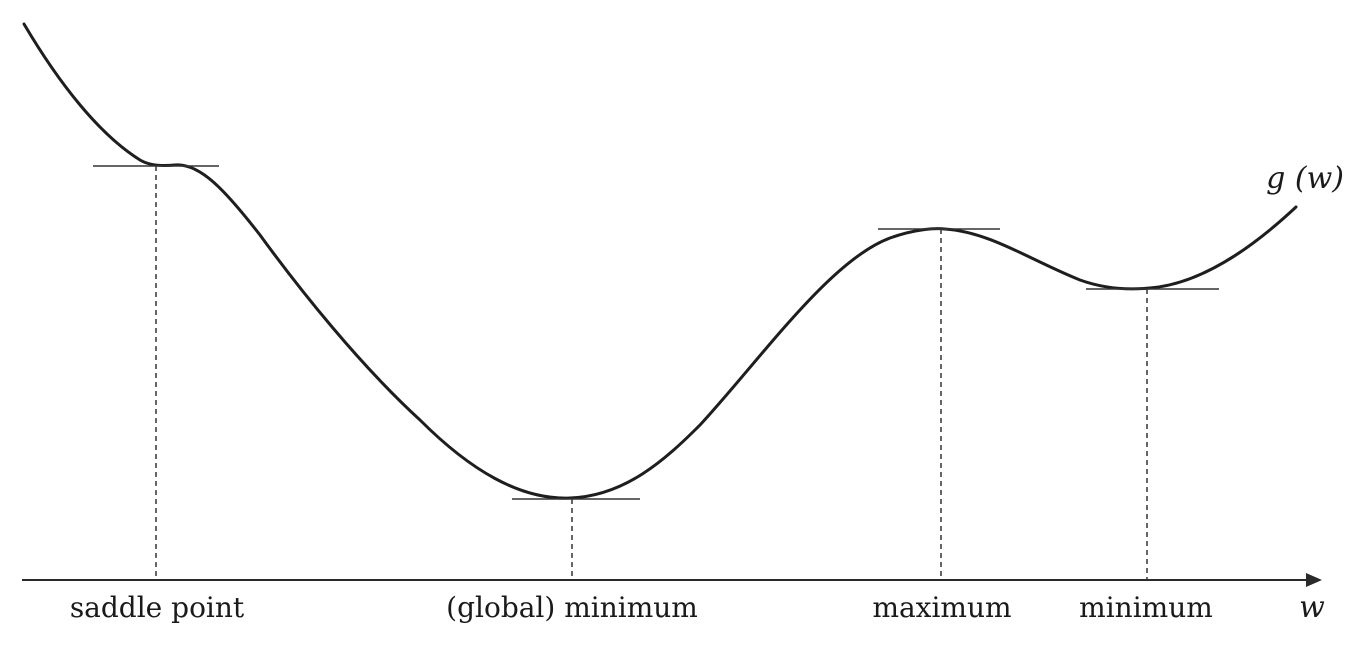 The image size is (1364, 645). I want to click on local-minimum-label: minimum, so click(1146, 607).